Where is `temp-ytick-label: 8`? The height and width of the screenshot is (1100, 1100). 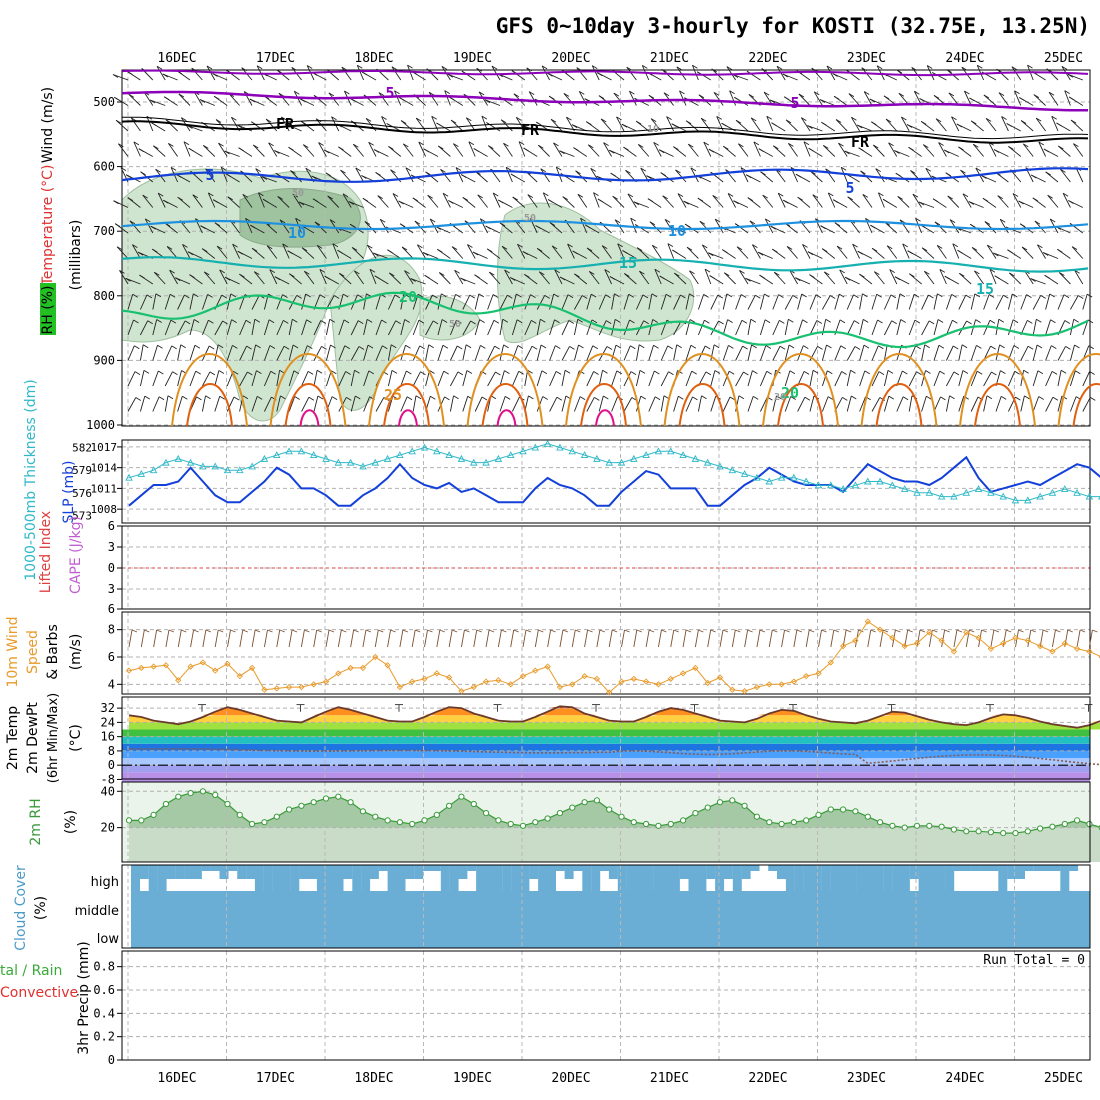
temp-ytick-label: 8 is located at coordinates (111, 751).